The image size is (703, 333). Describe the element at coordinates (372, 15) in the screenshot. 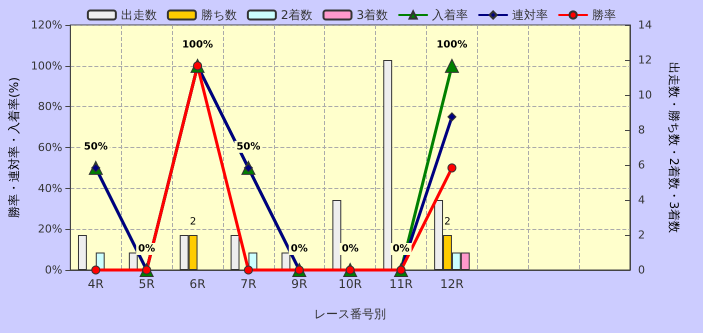

I see `legend-label: 3着数` at that location.